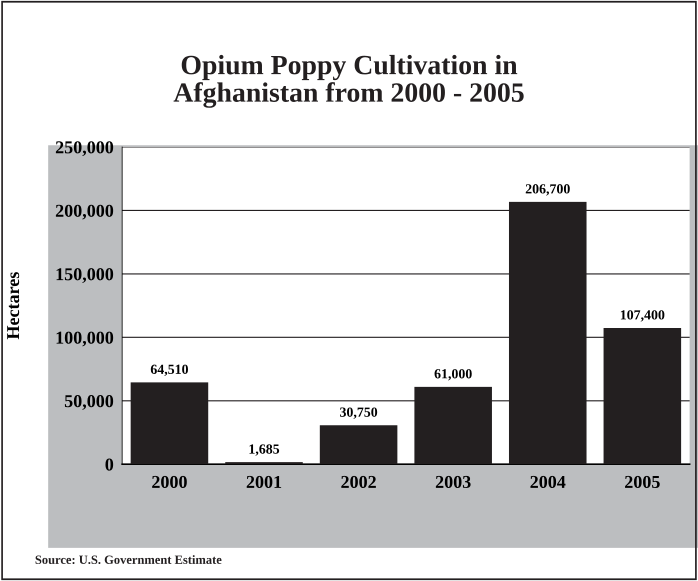  Describe the element at coordinates (548, 482) in the screenshot. I see `x-tick-label: 2004` at that location.